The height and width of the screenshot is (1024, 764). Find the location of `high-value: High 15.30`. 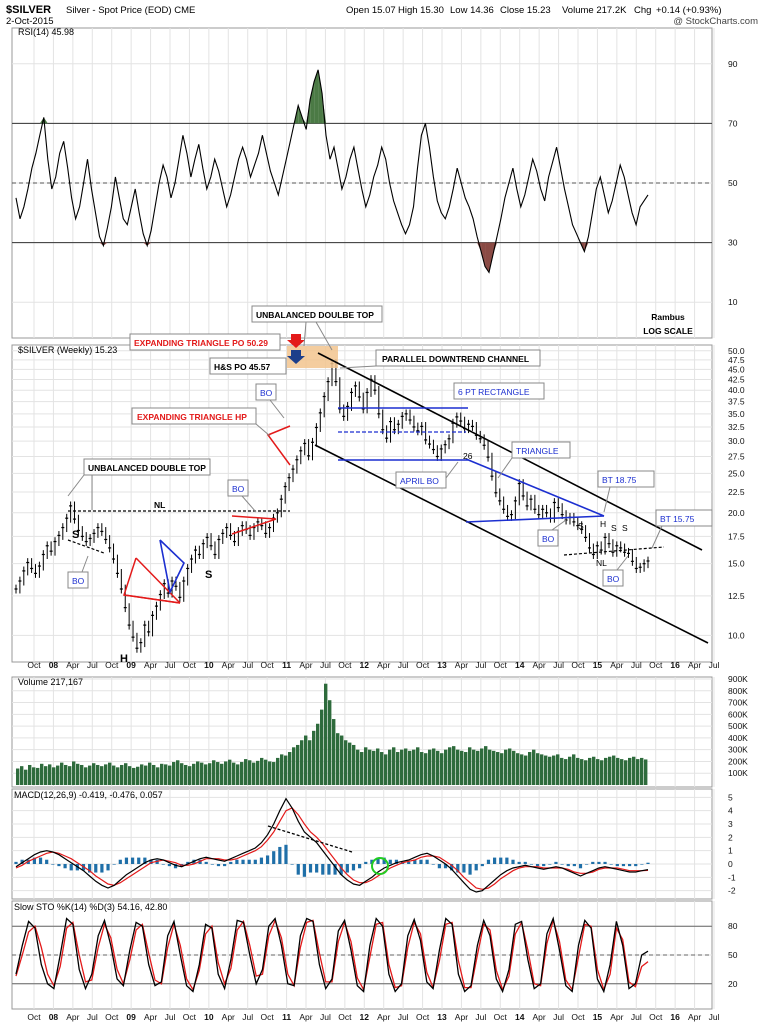

high-value: High 15.30 is located at coordinates (421, 10).